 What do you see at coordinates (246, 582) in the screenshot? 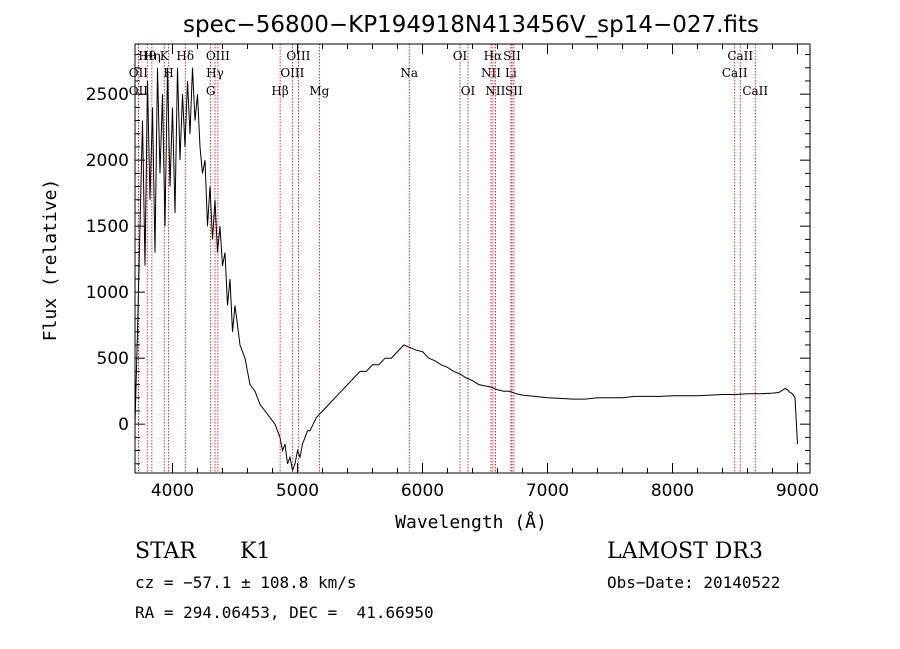
I see `redshift-value: cz = −57.1 ± 108.8 km/s` at bounding box center [246, 582].